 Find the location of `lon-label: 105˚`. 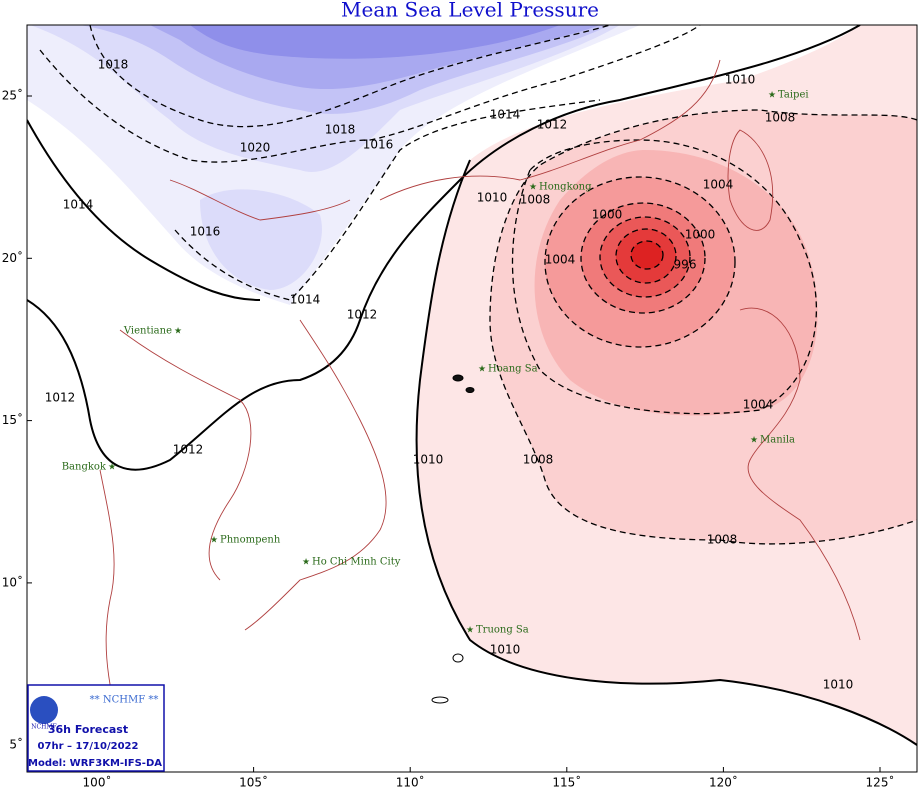

lon-label: 105˚ is located at coordinates (253, 782).